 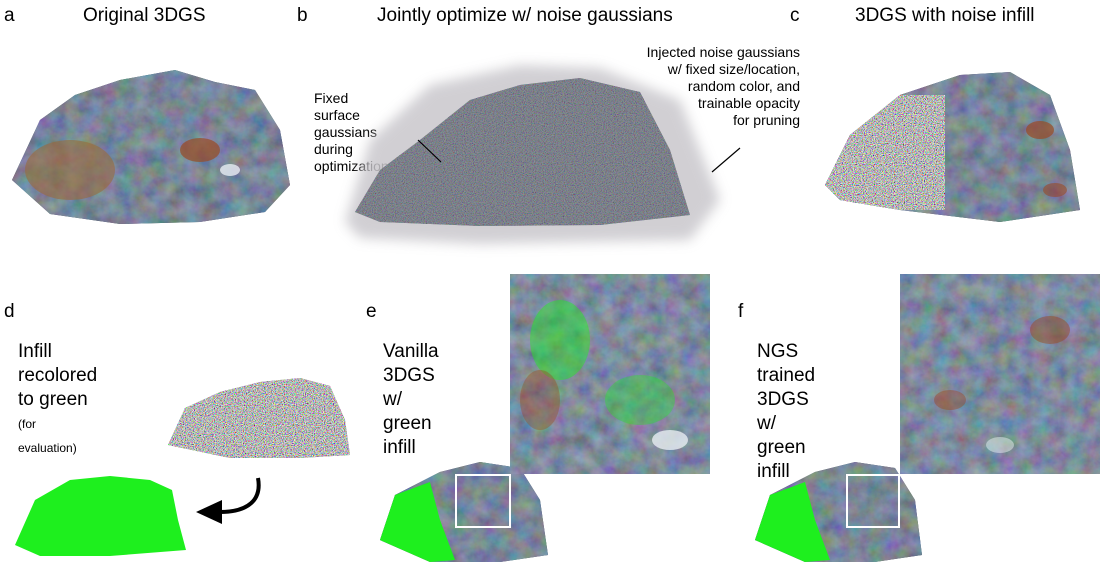 What do you see at coordinates (786, 411) in the screenshot?
I see `annotation-ngs: NGS trained 3DGS w/ green infill` at bounding box center [786, 411].